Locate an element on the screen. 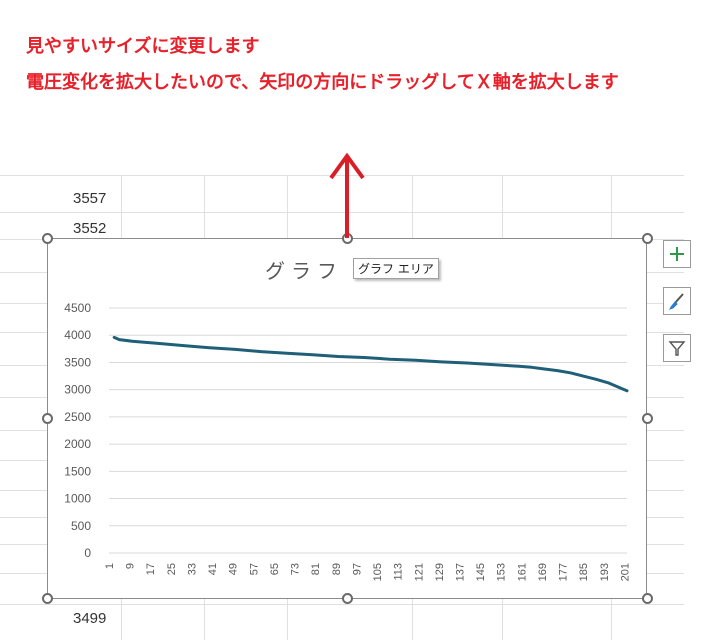 The width and height of the screenshot is (724, 640). resize-handle-right is located at coordinates (647, 418).